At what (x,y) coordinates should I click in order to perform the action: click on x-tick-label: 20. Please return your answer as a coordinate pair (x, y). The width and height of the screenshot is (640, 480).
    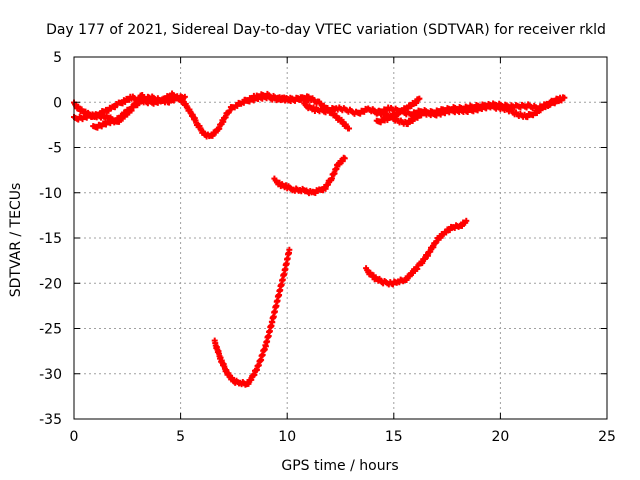
    Looking at the image, I should click on (500, 437).